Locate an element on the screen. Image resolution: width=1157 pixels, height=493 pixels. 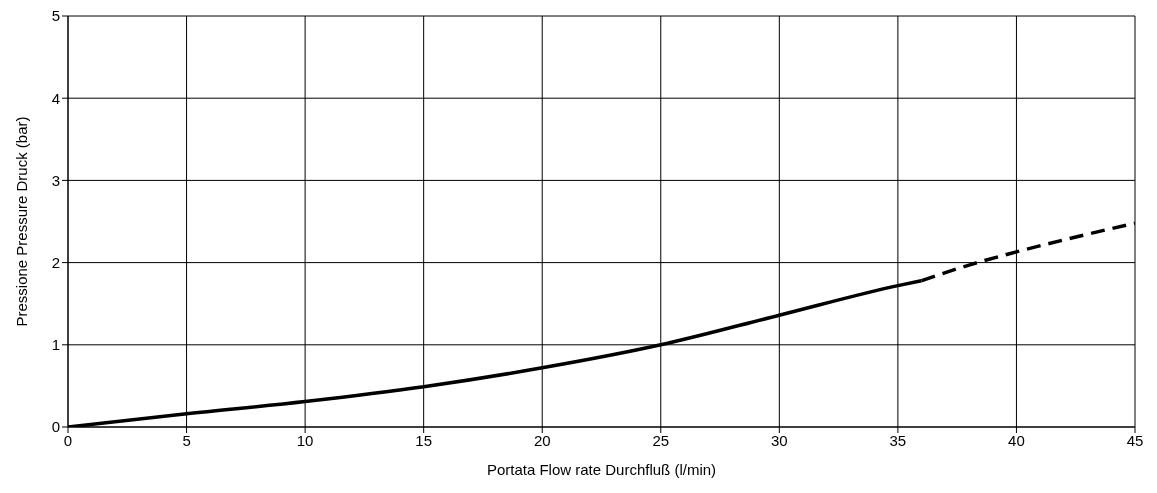
x-tick-label: 10 is located at coordinates (305, 440).